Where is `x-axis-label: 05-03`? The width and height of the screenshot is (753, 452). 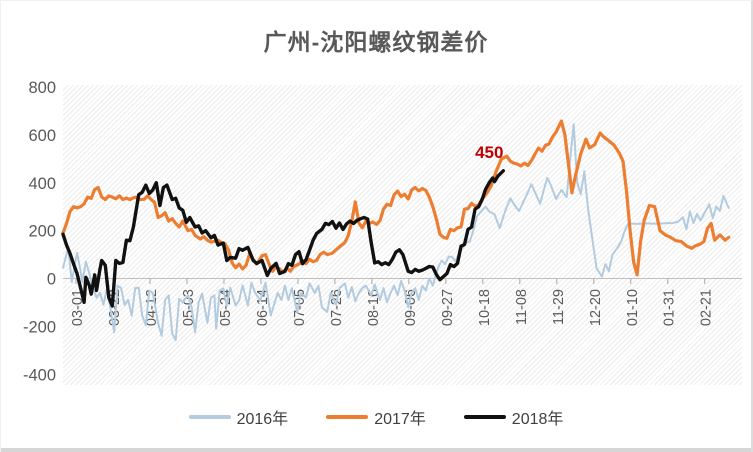
x-axis-label: 05-03 is located at coordinates (189, 307).